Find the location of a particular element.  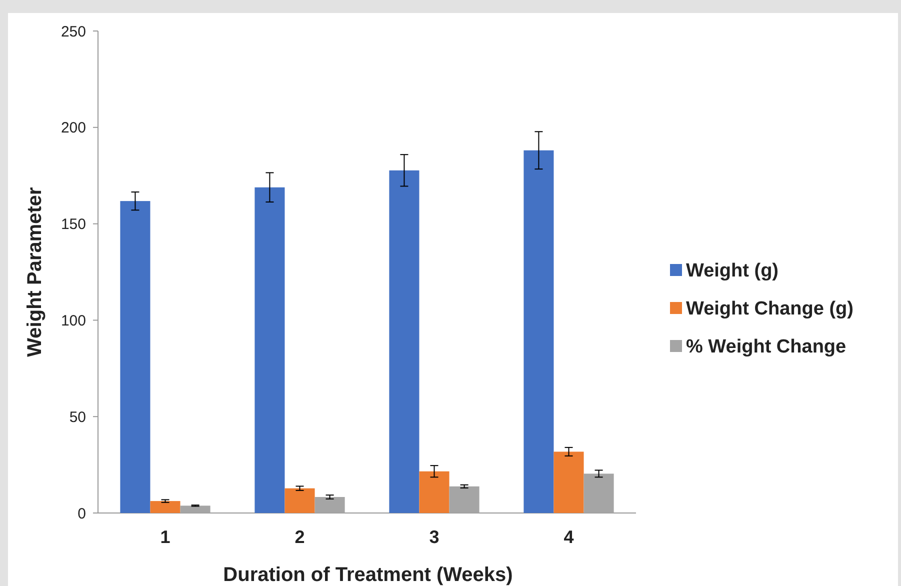

x-tick-label: 3 is located at coordinates (434, 537).